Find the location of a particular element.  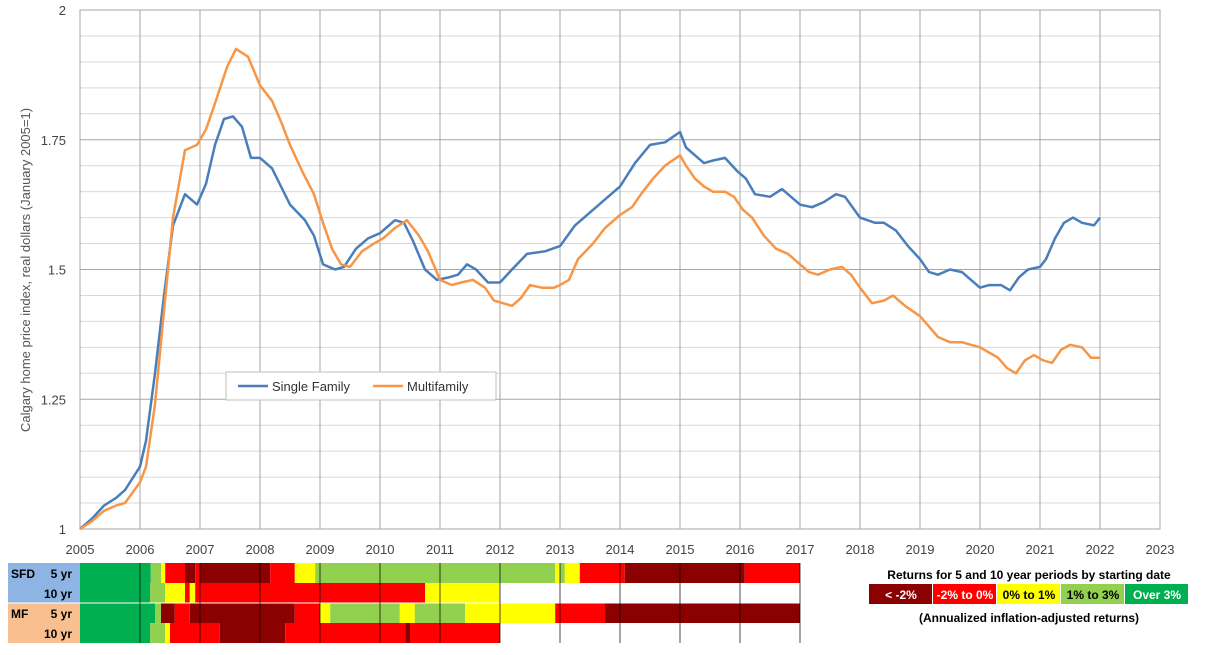

key-label: Over 3% is located at coordinates (1157, 595).